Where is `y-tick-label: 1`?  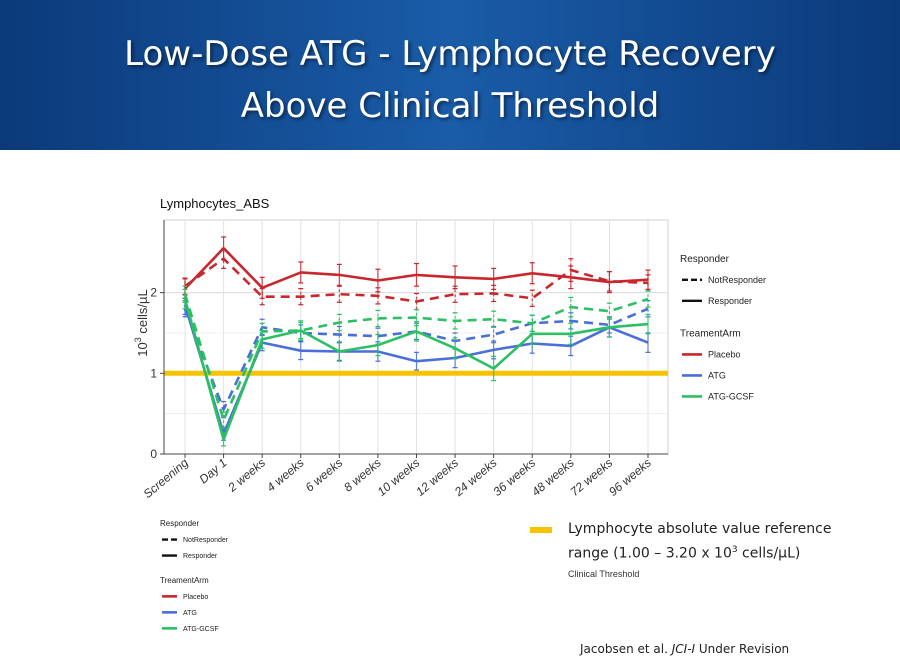 y-tick-label: 1 is located at coordinates (153, 373).